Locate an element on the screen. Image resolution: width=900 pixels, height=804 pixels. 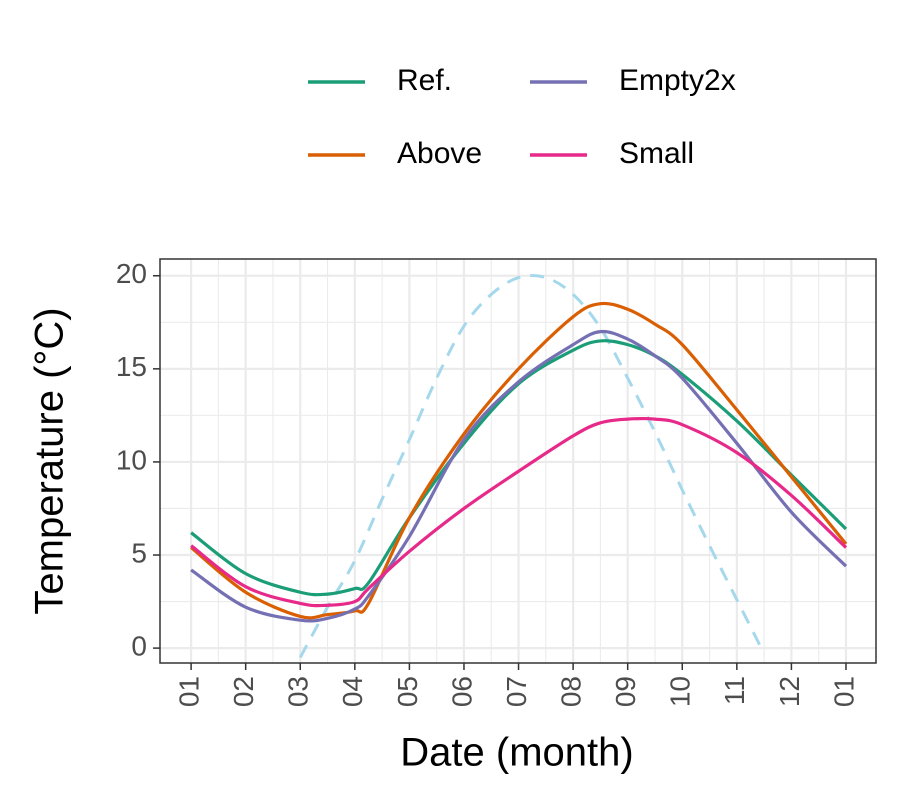
y-tick-label: 5 is located at coordinates (139, 552).